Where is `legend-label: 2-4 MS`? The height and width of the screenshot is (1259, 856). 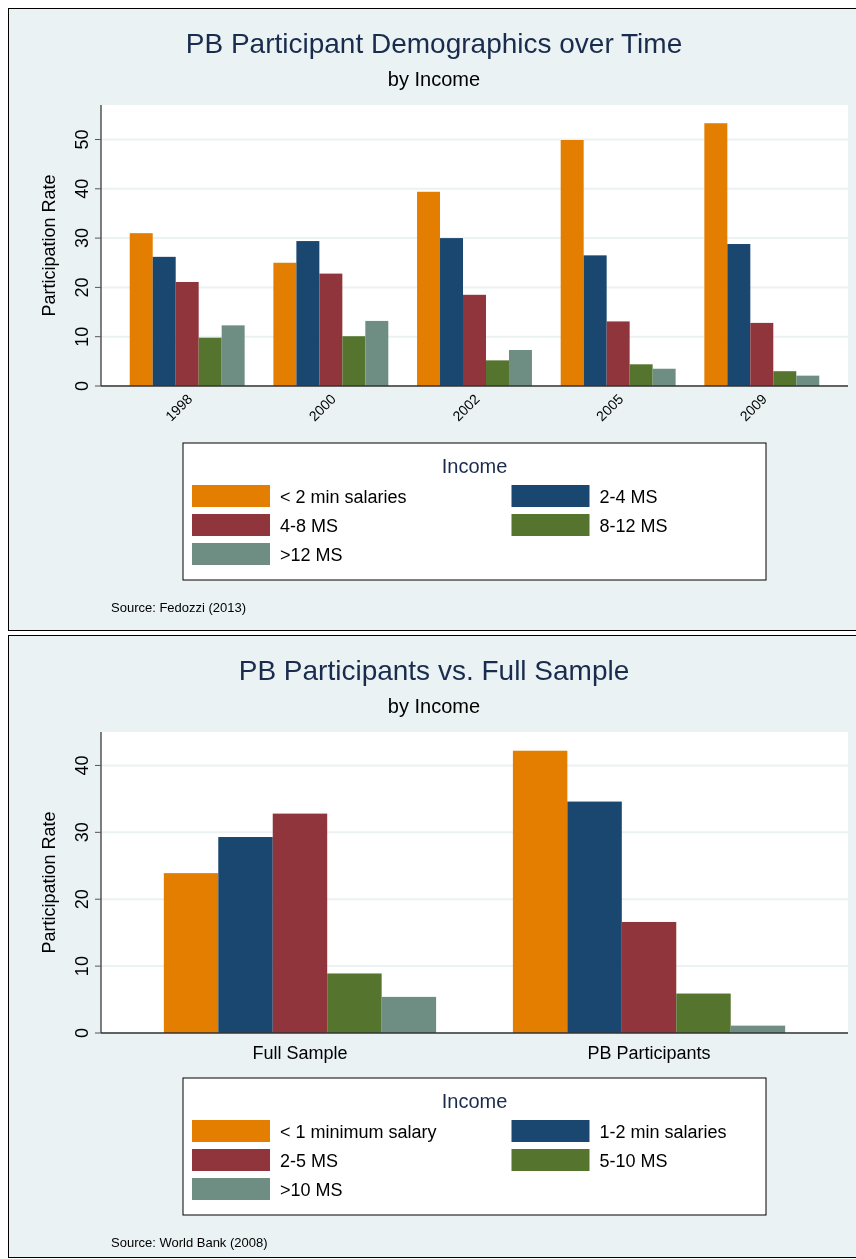 legend-label: 2-4 MS is located at coordinates (628, 497).